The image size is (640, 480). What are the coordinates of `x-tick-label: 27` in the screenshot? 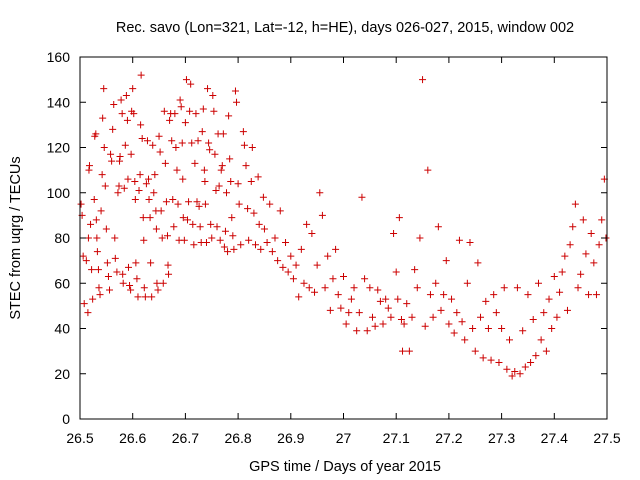 It's located at (344, 438).